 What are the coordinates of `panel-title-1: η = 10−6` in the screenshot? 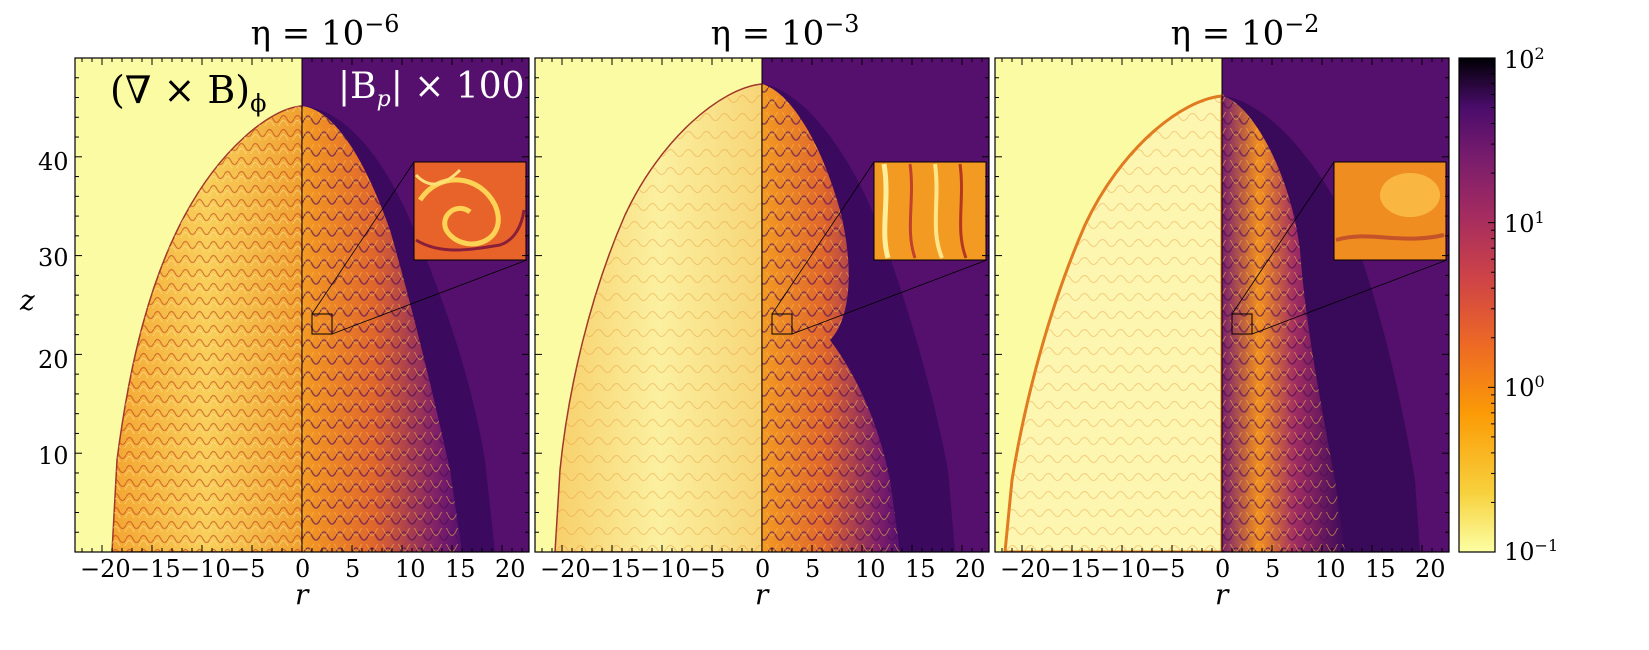 It's located at (325, 31).